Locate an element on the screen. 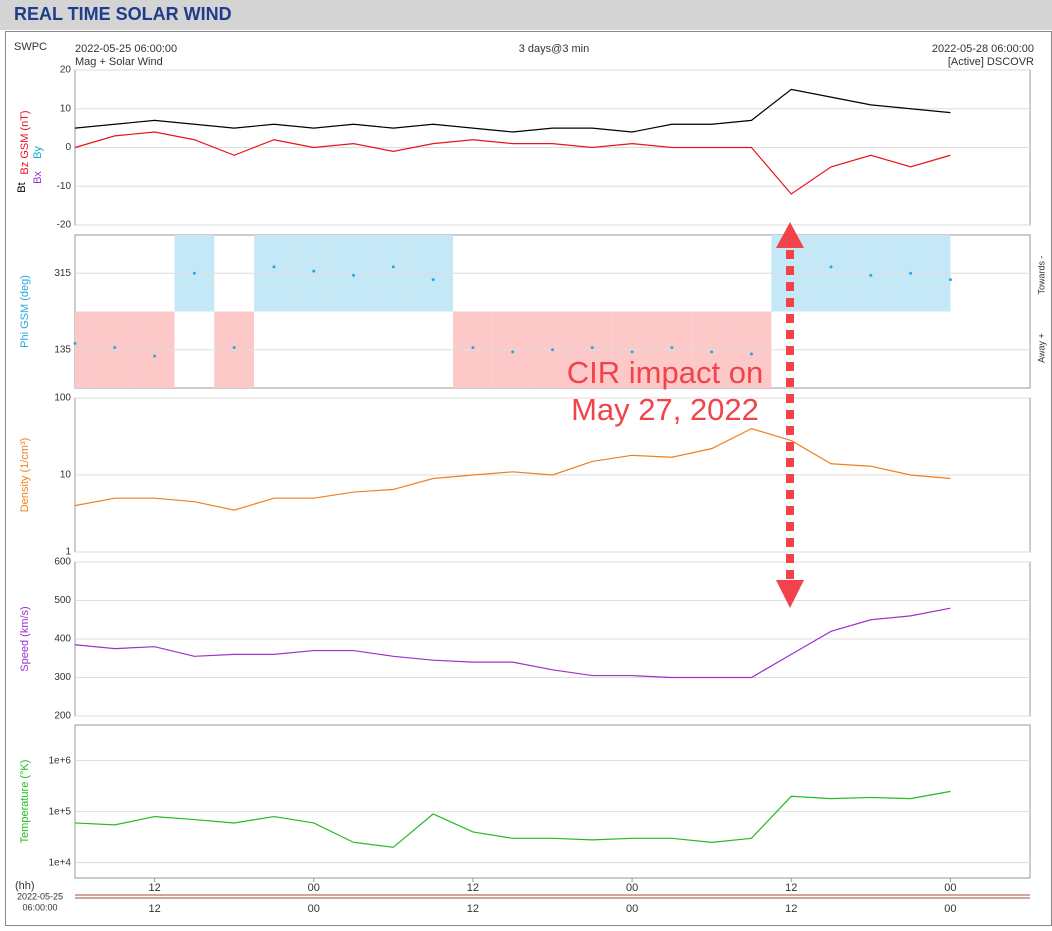 Image resolution: width=1052 pixels, height=931 pixels. y-tick-label: 1e+6 is located at coordinates (59, 760).